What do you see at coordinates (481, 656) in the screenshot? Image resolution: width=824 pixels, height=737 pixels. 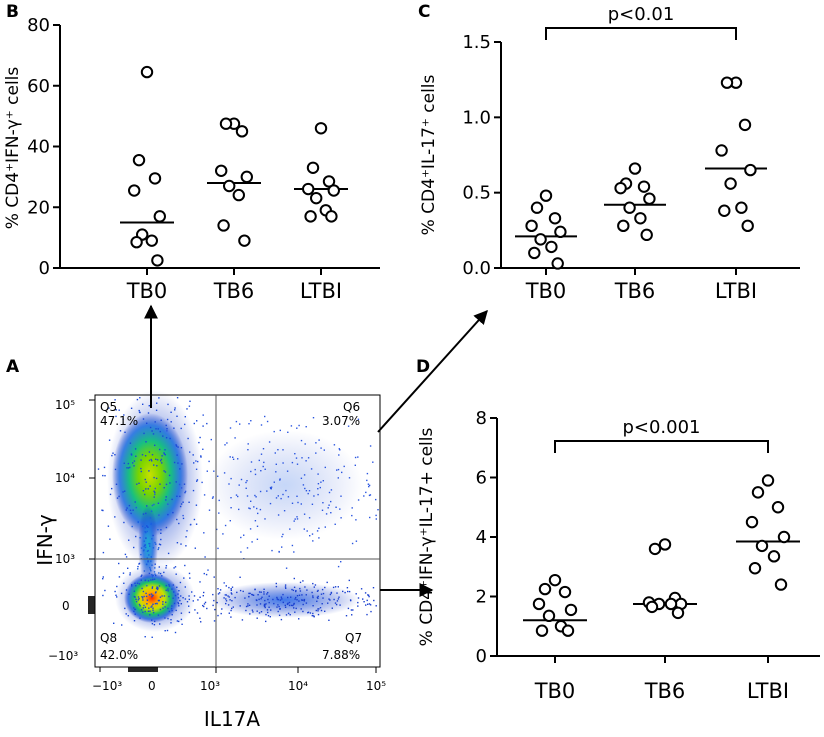 I see `panel-d-y-tick-label: 0` at bounding box center [481, 656].